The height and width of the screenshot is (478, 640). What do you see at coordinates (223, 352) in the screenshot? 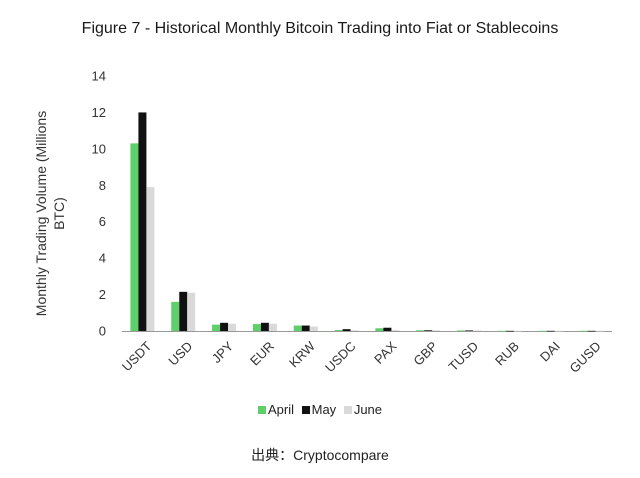
I see `x-tick-label: JPY` at bounding box center [223, 352].